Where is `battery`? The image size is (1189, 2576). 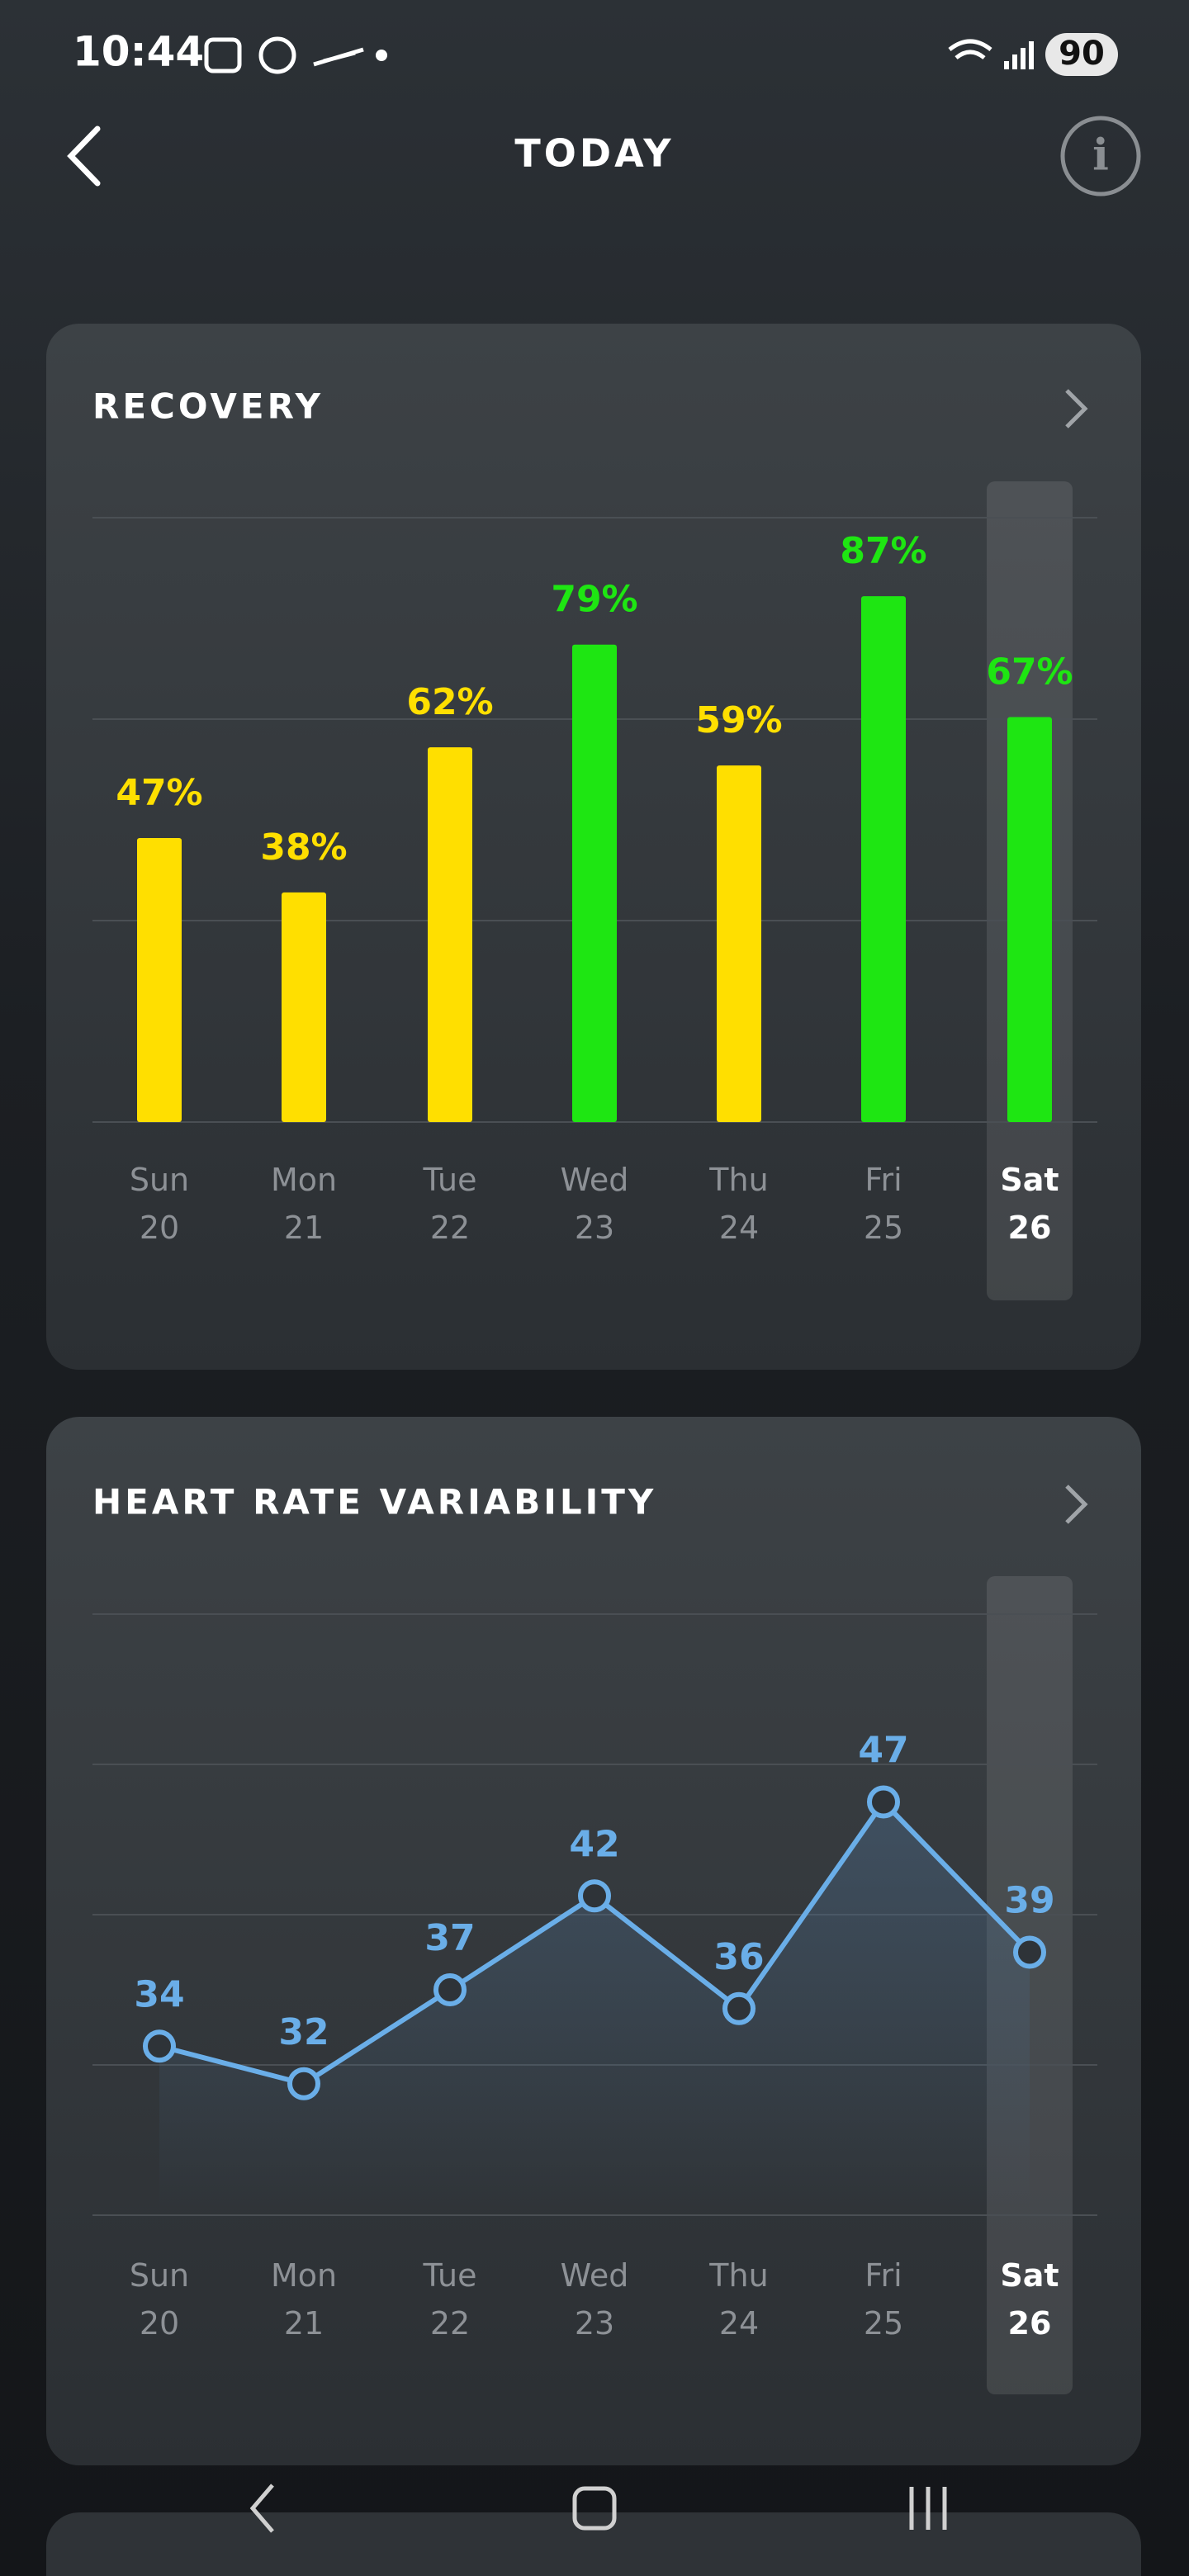 battery is located at coordinates (1081, 54).